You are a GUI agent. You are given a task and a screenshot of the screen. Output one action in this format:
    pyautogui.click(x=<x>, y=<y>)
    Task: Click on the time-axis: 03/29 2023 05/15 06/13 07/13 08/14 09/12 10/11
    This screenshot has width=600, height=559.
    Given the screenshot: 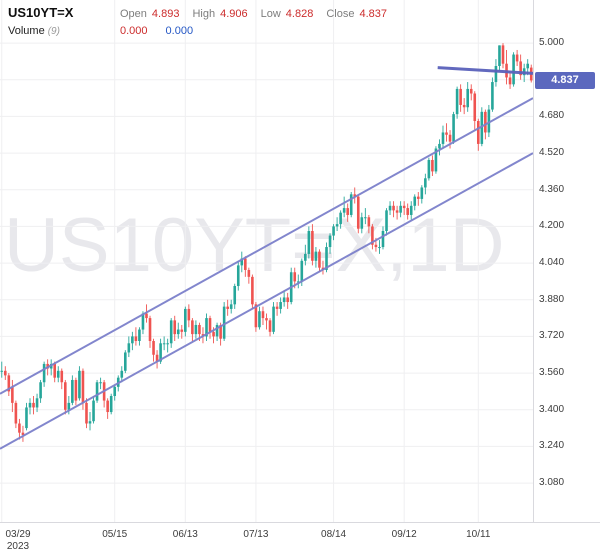 What is the action you would take?
    pyautogui.click(x=300, y=540)
    